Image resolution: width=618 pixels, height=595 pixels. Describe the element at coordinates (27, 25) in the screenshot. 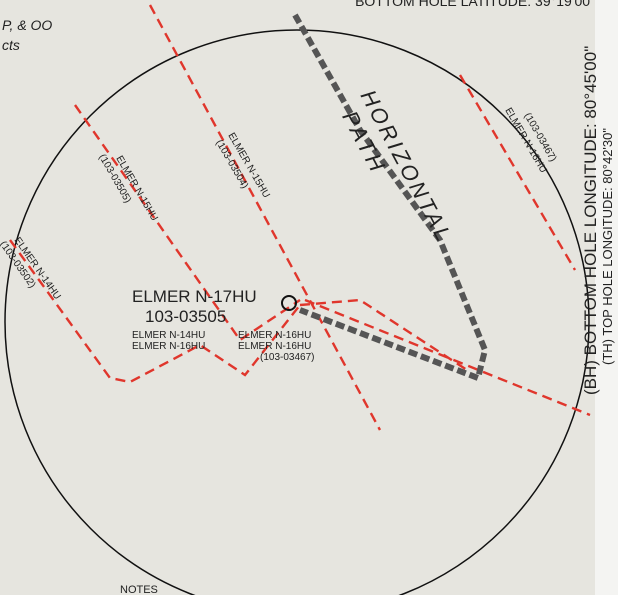

I see `fragment: P, & OO` at that location.